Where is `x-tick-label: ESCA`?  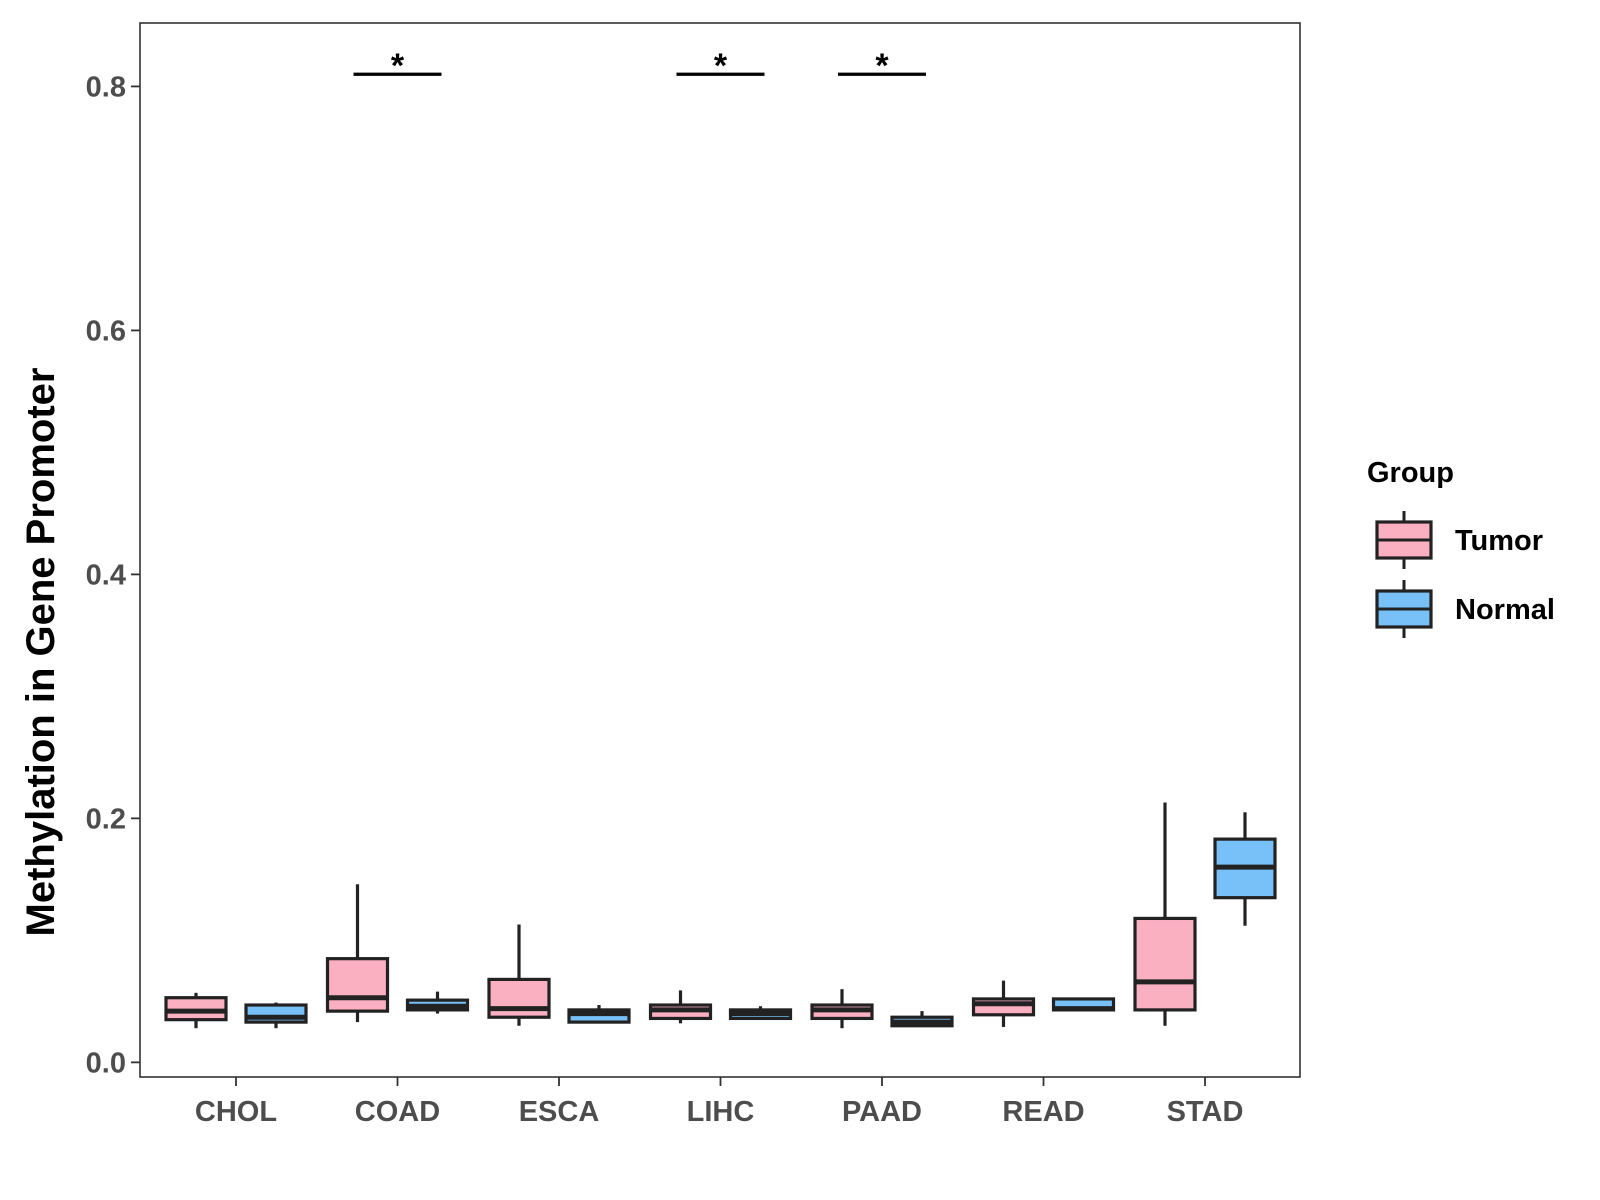
x-tick-label: ESCA is located at coordinates (559, 1112).